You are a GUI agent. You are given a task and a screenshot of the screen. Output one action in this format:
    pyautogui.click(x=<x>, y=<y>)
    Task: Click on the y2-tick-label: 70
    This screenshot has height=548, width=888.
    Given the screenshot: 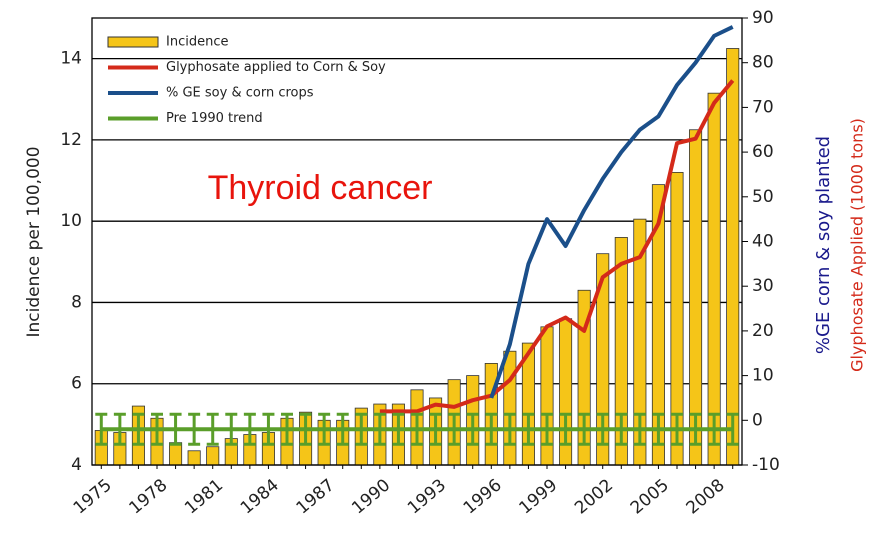 What is the action you would take?
    pyautogui.click(x=763, y=107)
    